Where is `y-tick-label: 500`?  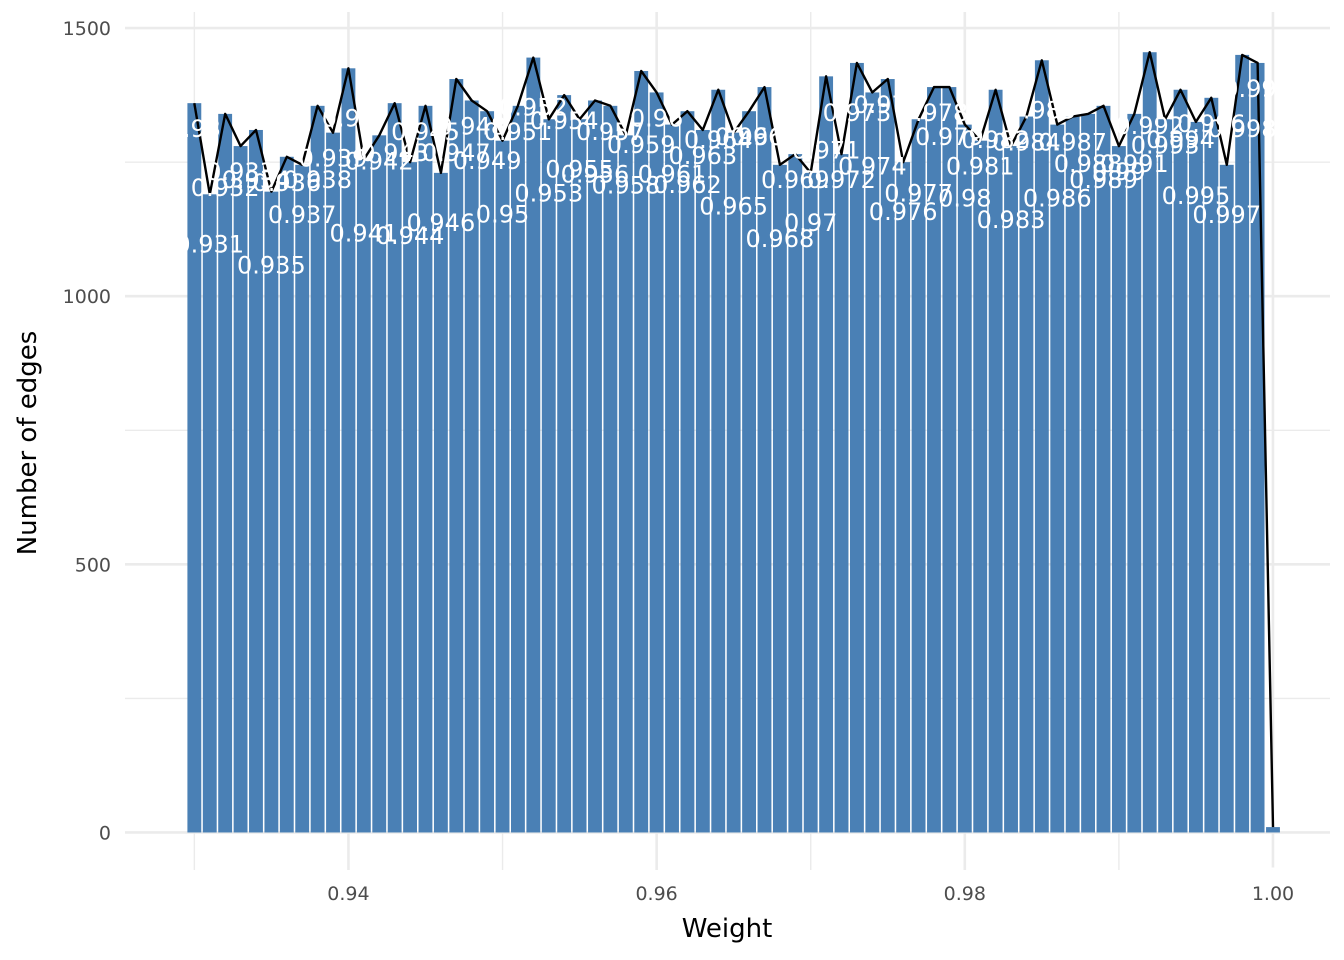
y-tick-label: 500 is located at coordinates (93, 565).